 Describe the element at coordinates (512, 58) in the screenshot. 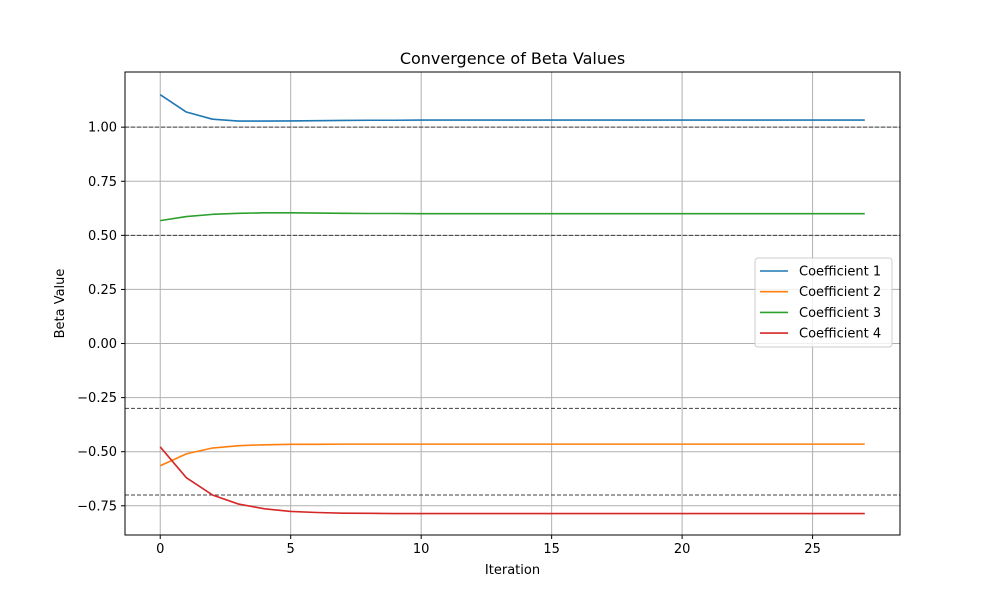

I see `chart-title: Convergence of Beta Values` at that location.